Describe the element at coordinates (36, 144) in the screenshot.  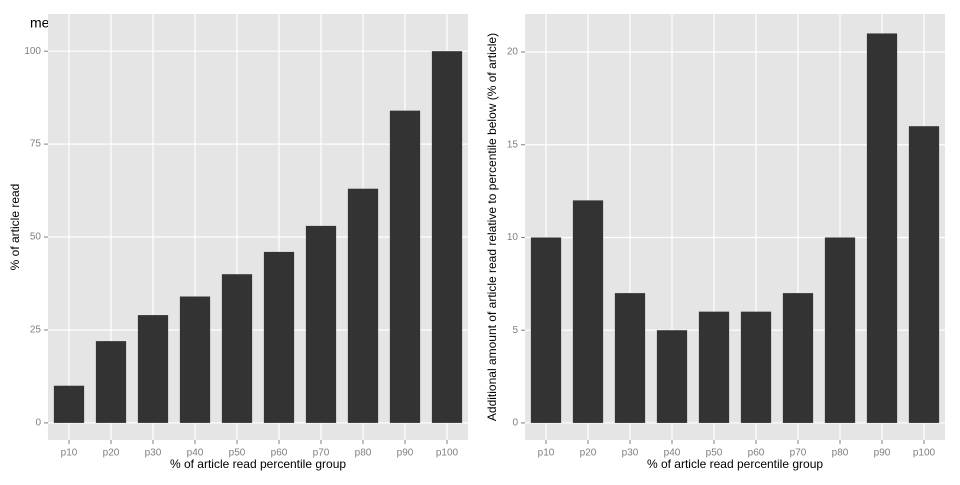
I see `y-tick-label: 75` at that location.